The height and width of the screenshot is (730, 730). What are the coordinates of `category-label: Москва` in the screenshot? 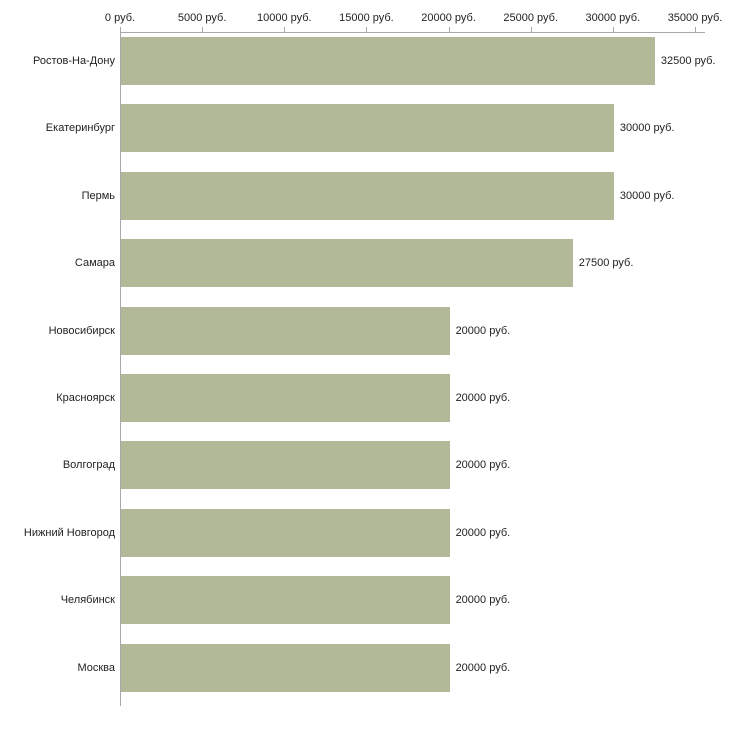 It's located at (96, 667).